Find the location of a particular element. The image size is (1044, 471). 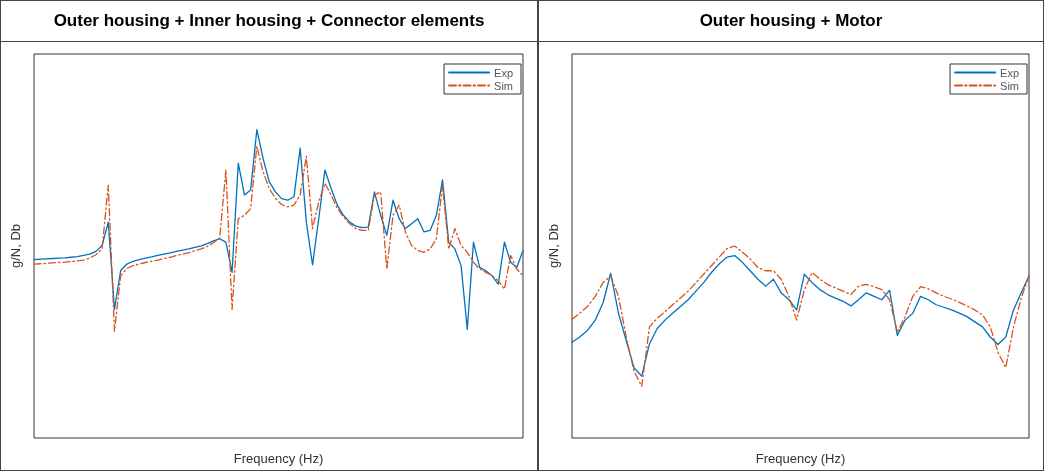

chart-title: Outer housing + Inner housing + Connector elements is located at coordinates (269, 21).